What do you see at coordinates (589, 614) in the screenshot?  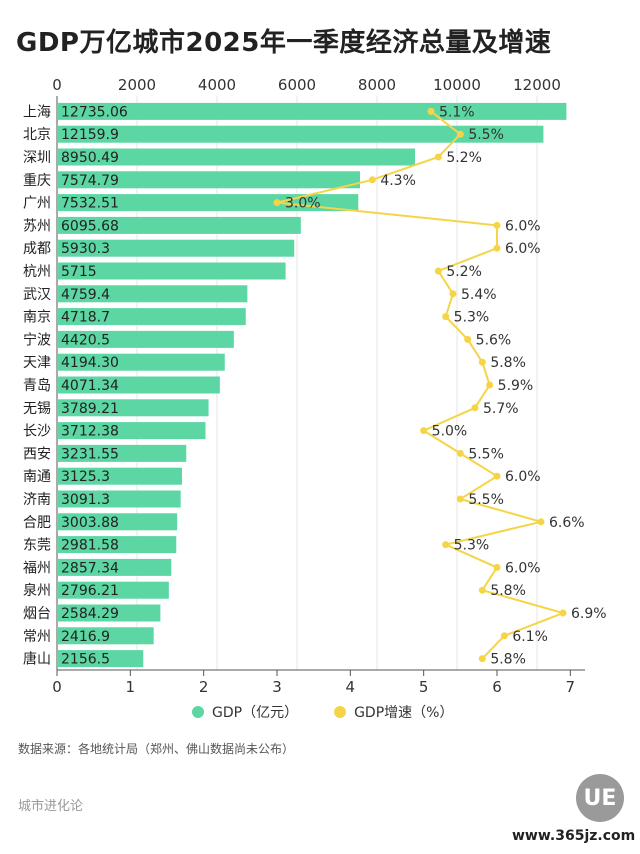 I see `growth-label: 6.9%` at bounding box center [589, 614].